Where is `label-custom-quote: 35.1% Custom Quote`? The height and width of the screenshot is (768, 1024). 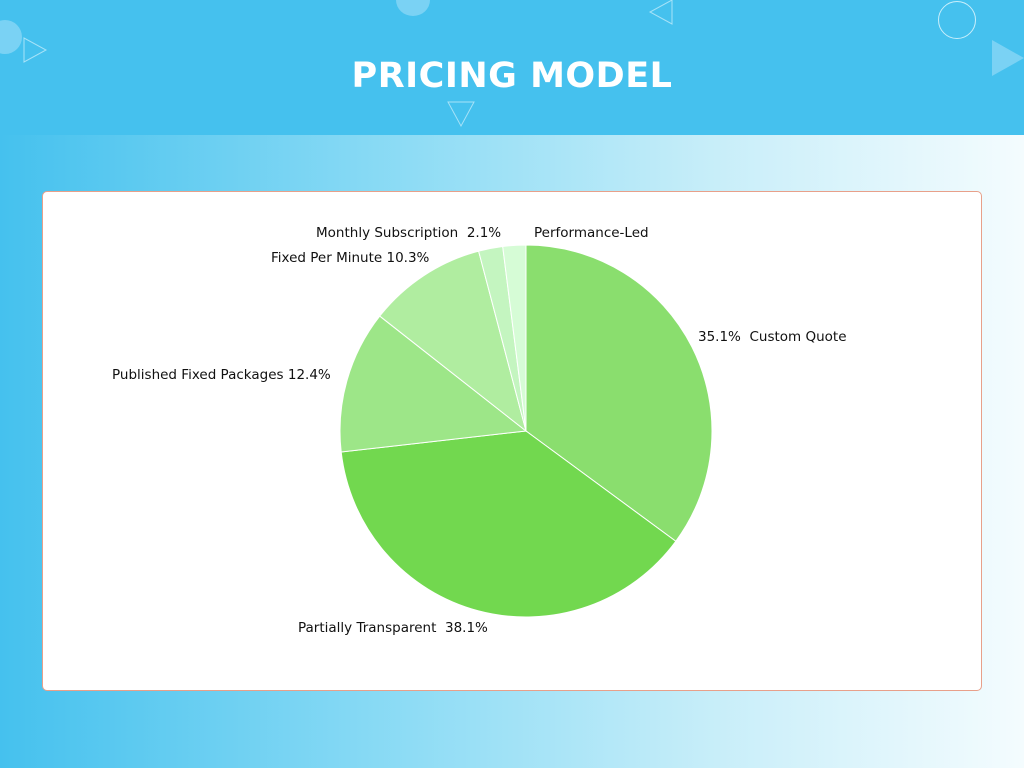
label-custom-quote: 35.1% Custom Quote is located at coordinates (772, 337).